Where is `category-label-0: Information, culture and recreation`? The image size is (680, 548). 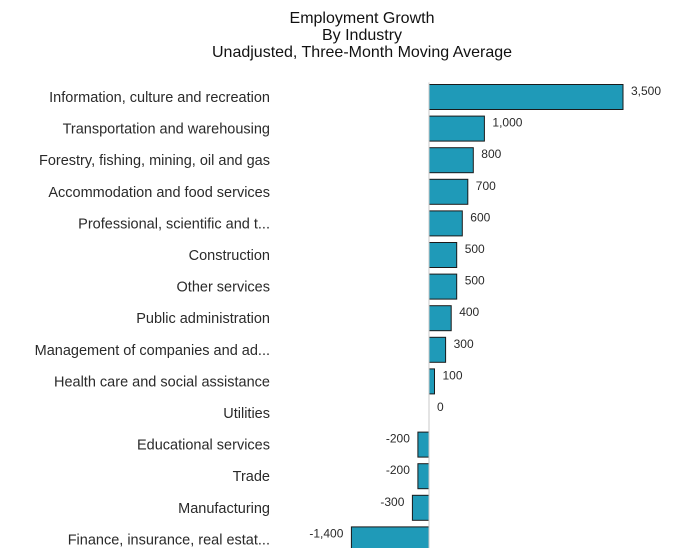 category-label-0: Information, culture and recreation is located at coordinates (159, 98).